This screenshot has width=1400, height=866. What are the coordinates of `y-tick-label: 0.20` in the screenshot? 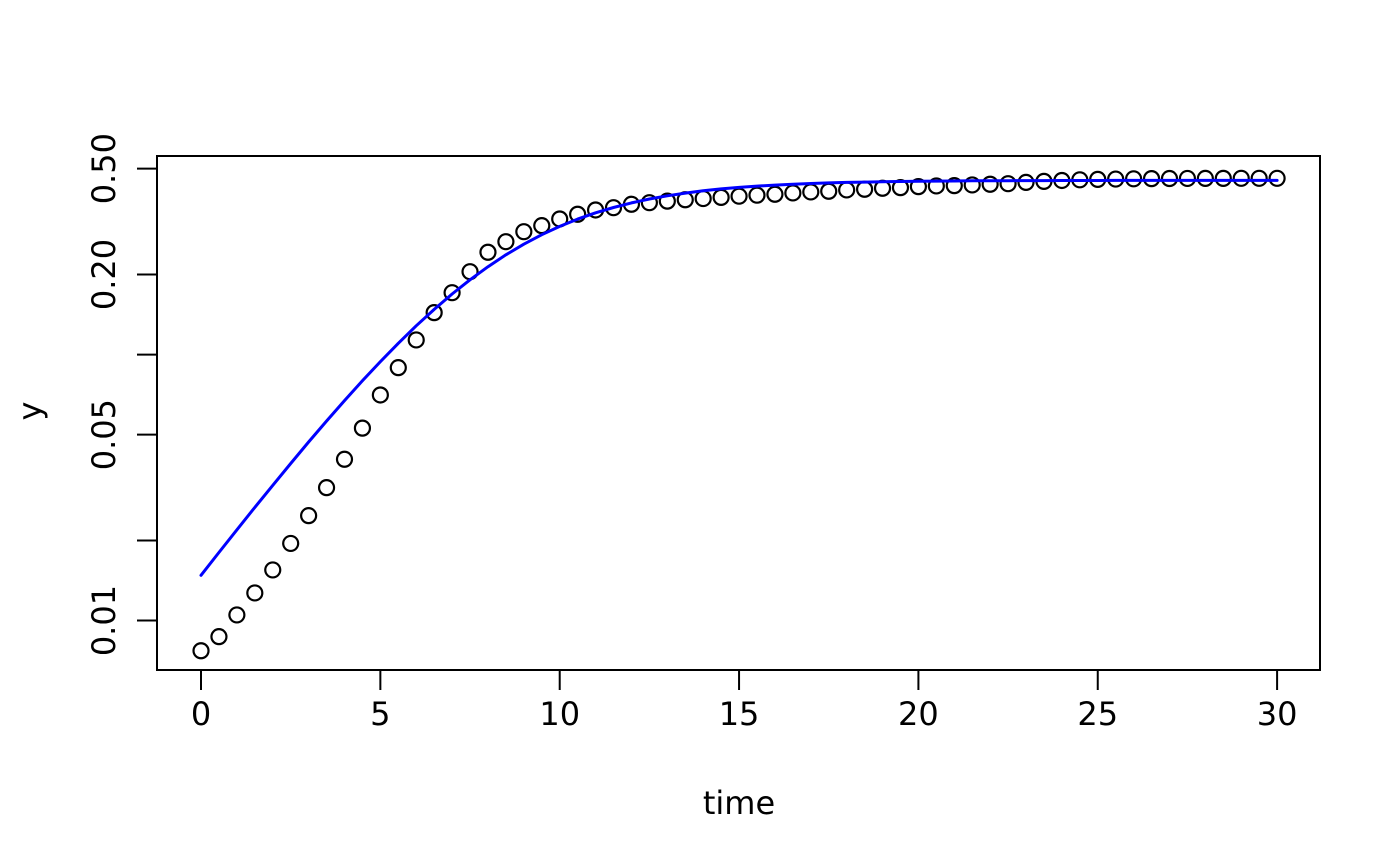 It's located at (104, 274).